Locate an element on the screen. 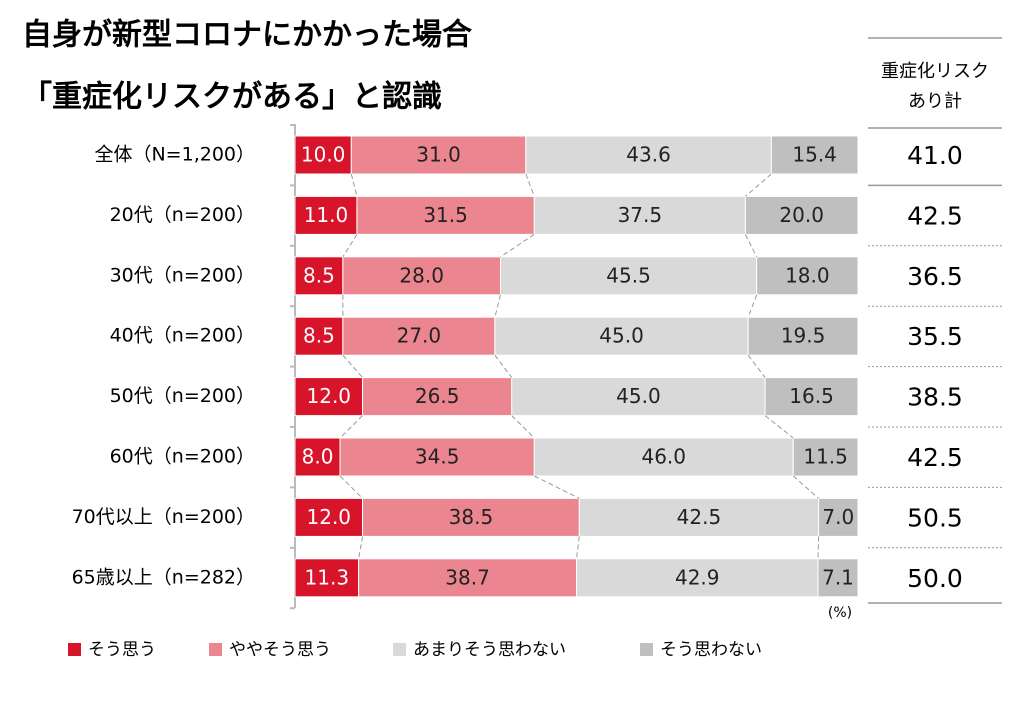 The image size is (1024, 701). total-value: 36.5 is located at coordinates (935, 276).